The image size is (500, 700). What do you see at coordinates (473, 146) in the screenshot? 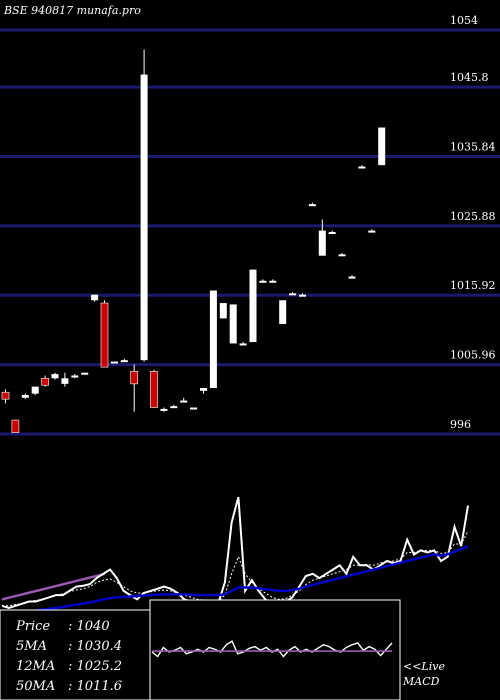
I see `y-tick-label: 1035.84` at bounding box center [473, 146].